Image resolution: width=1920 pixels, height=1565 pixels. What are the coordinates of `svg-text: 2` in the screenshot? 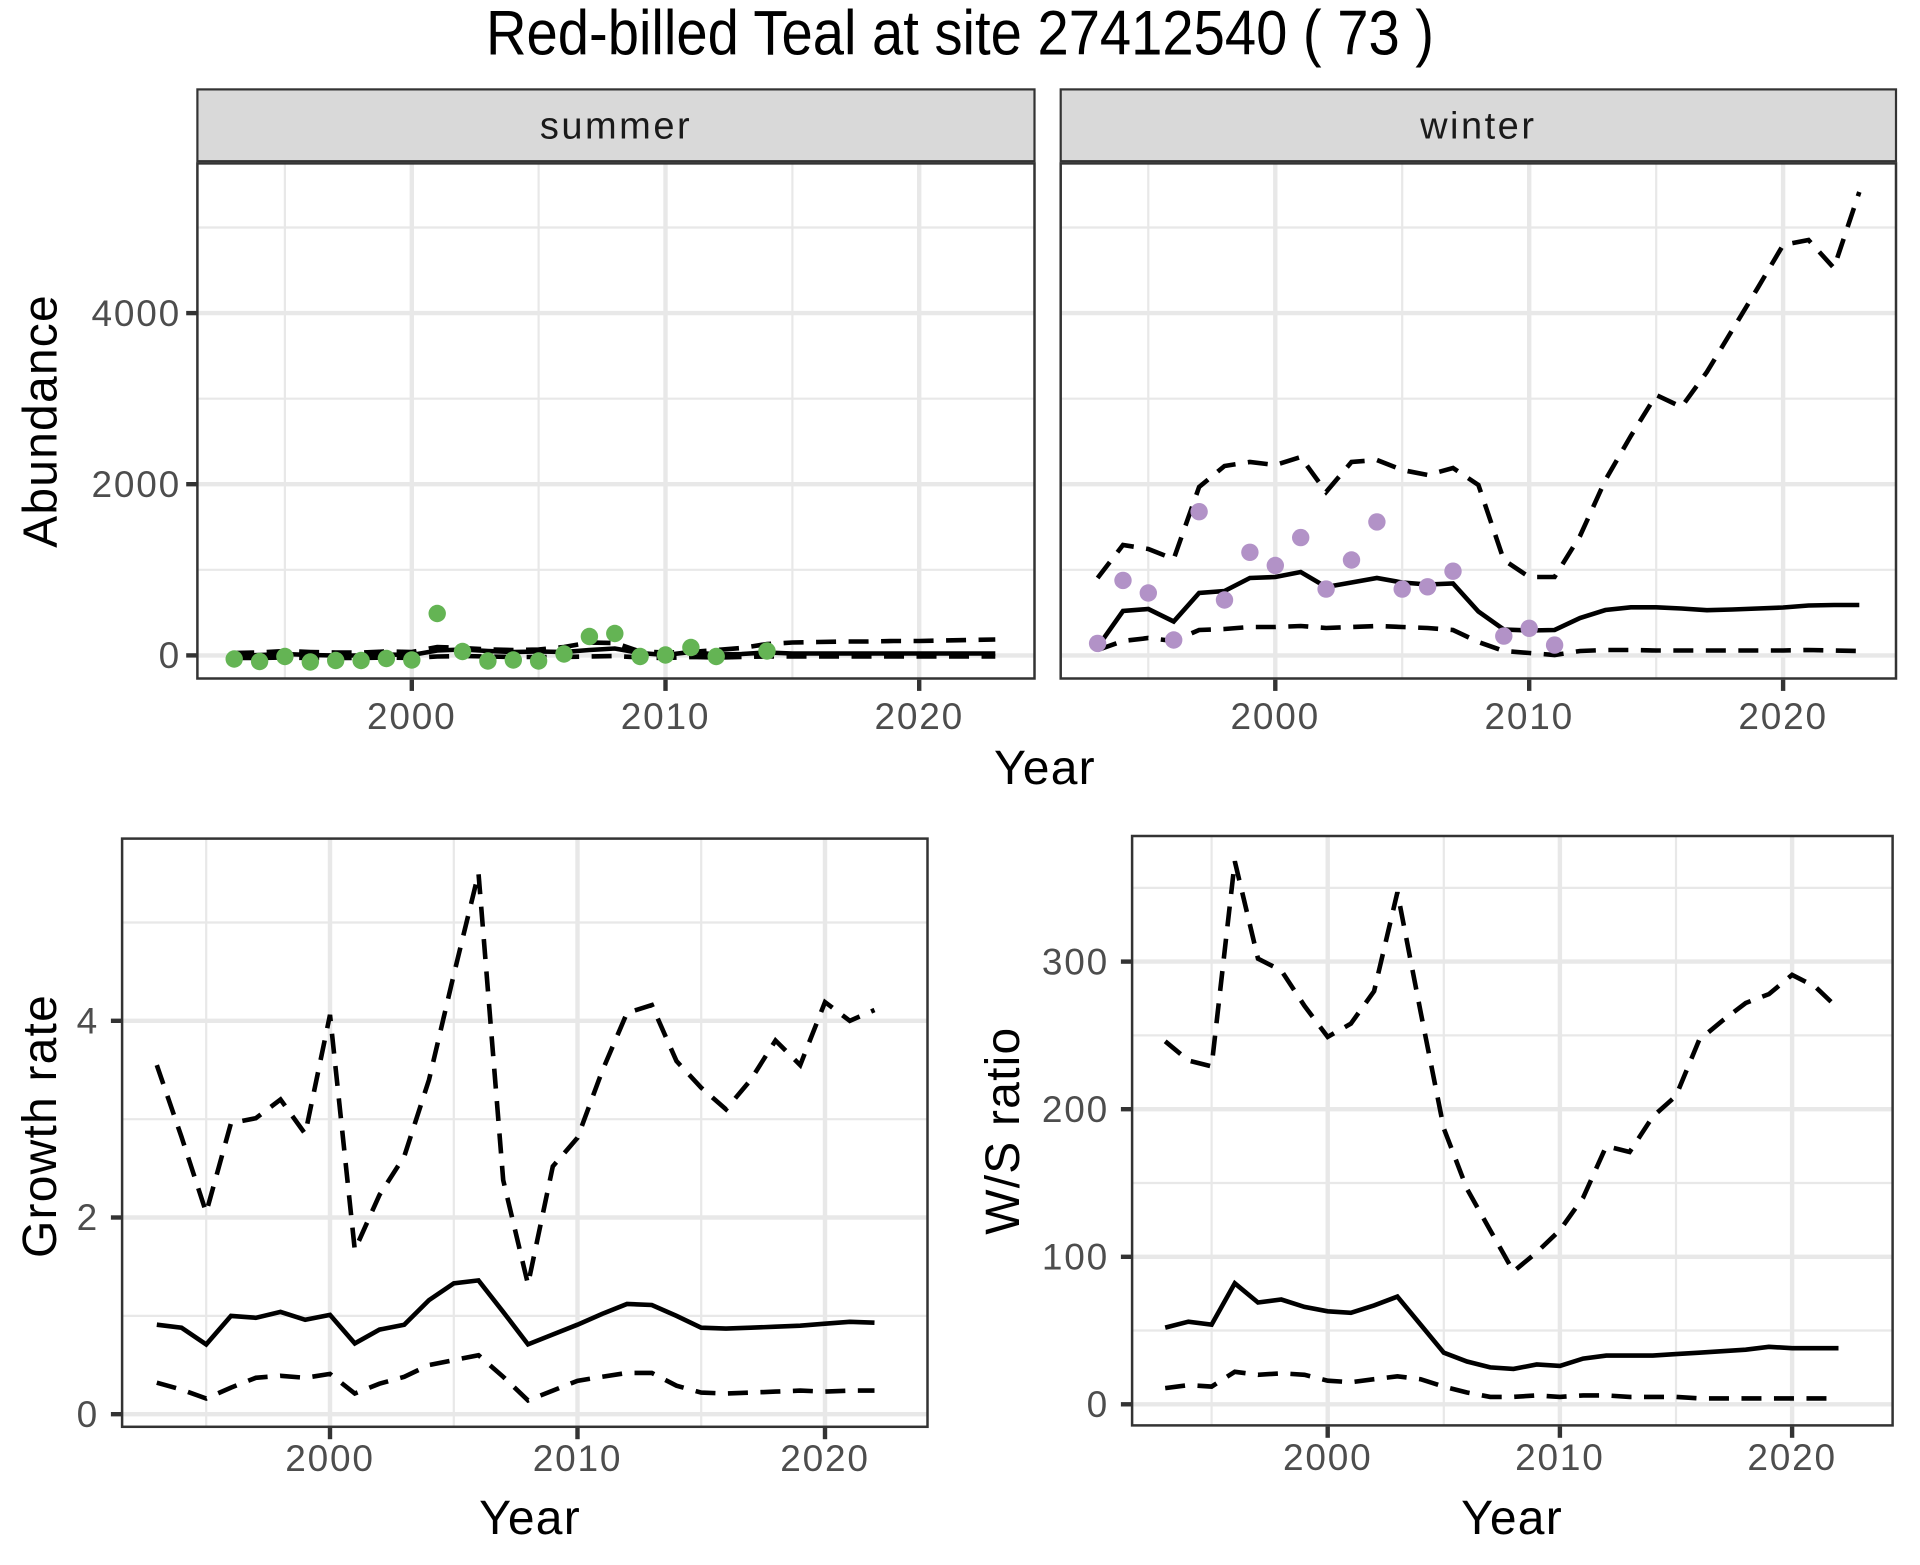 It's located at (88, 1217).